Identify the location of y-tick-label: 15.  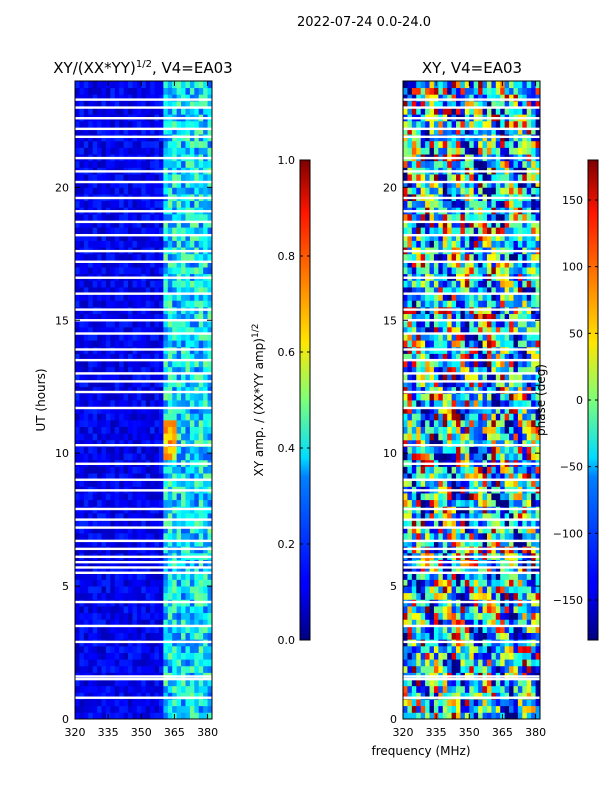
(62, 320).